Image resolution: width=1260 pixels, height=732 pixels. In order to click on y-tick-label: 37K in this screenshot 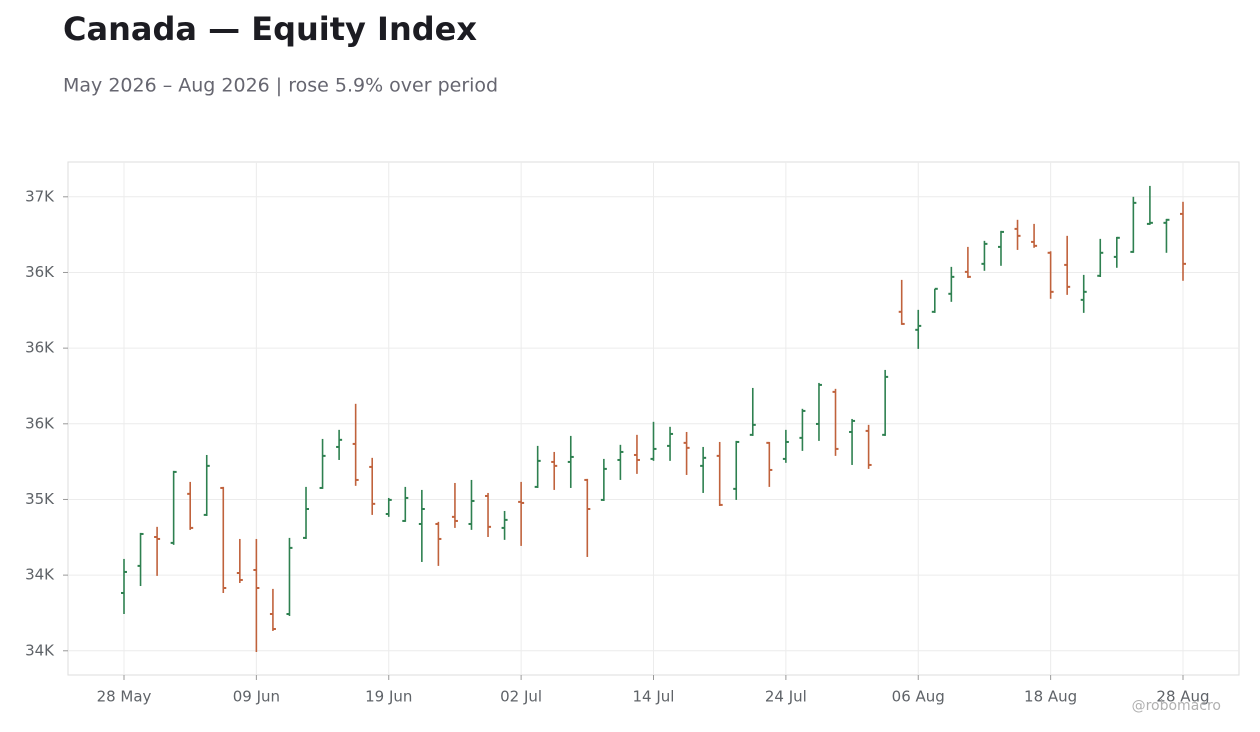, I will do `click(40, 196)`.